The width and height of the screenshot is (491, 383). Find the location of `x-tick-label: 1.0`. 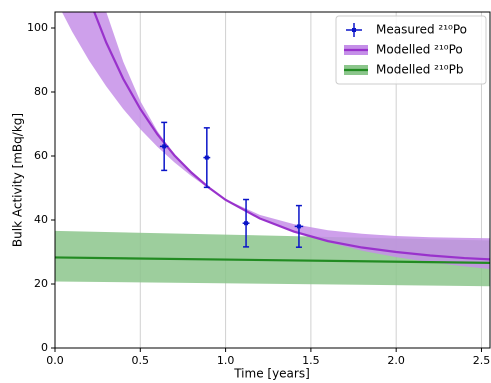

x-tick-label: 1.0 is located at coordinates (226, 360).